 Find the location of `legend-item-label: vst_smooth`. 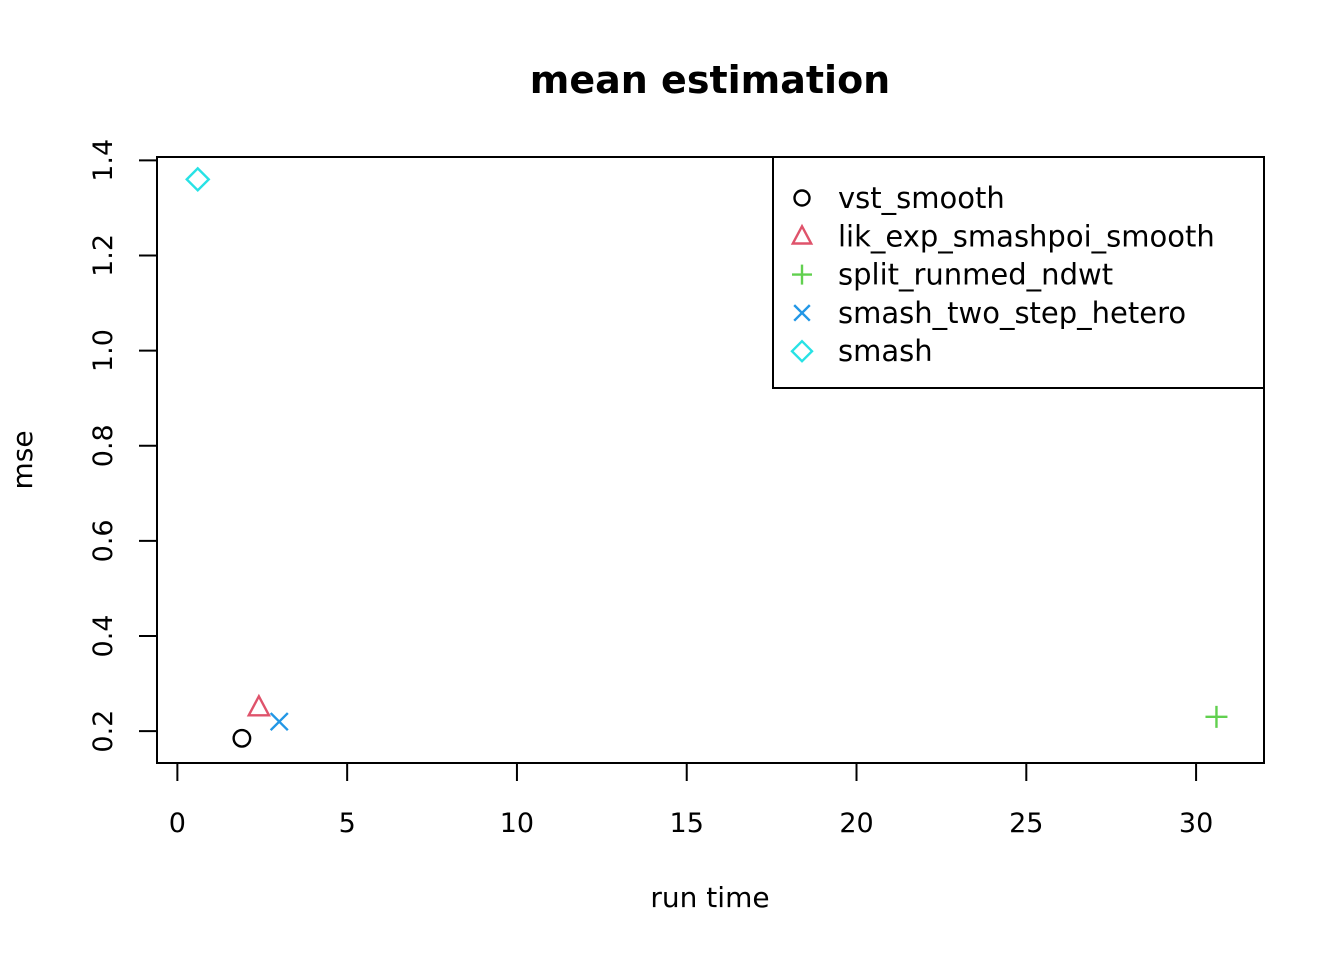

legend-item-label: vst_smooth is located at coordinates (921, 198).